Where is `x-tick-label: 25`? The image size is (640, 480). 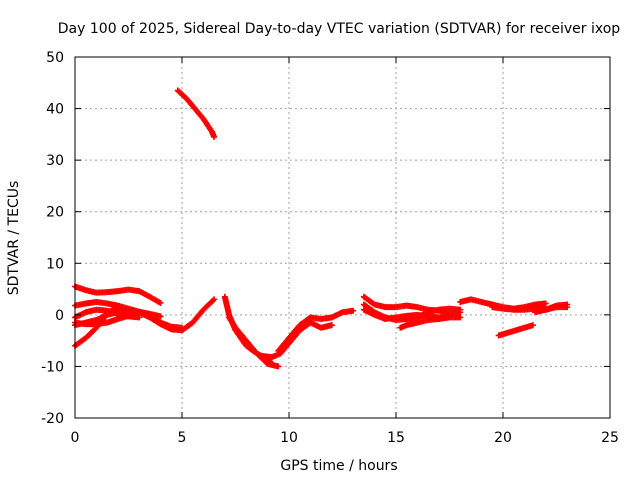 x-tick-label: 25 is located at coordinates (610, 438).